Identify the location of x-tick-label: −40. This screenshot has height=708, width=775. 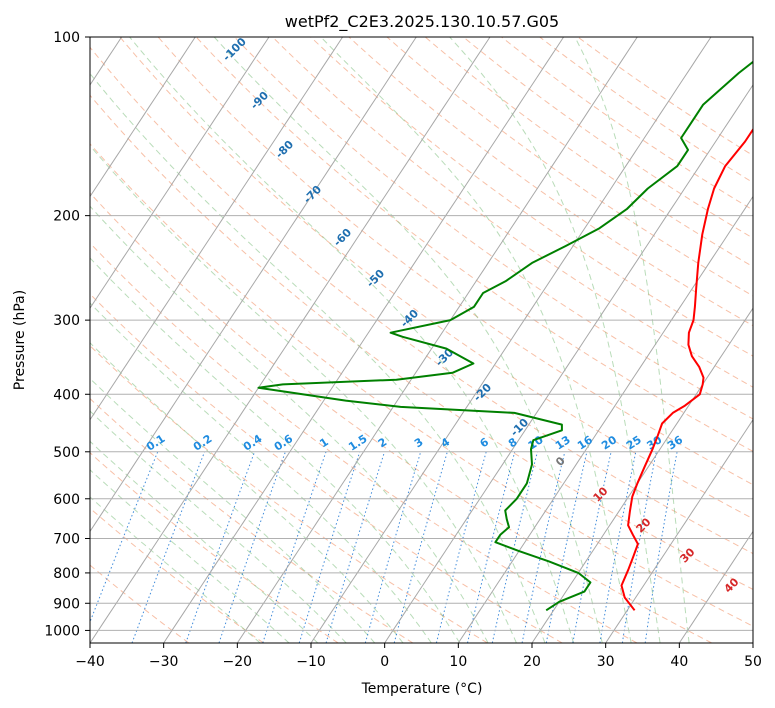
(90, 662).